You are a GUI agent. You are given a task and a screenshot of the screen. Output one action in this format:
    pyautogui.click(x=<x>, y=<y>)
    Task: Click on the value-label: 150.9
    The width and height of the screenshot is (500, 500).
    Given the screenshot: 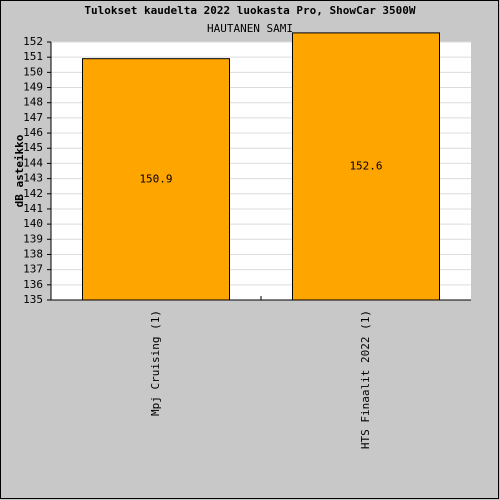 What is the action you would take?
    pyautogui.click(x=155, y=178)
    